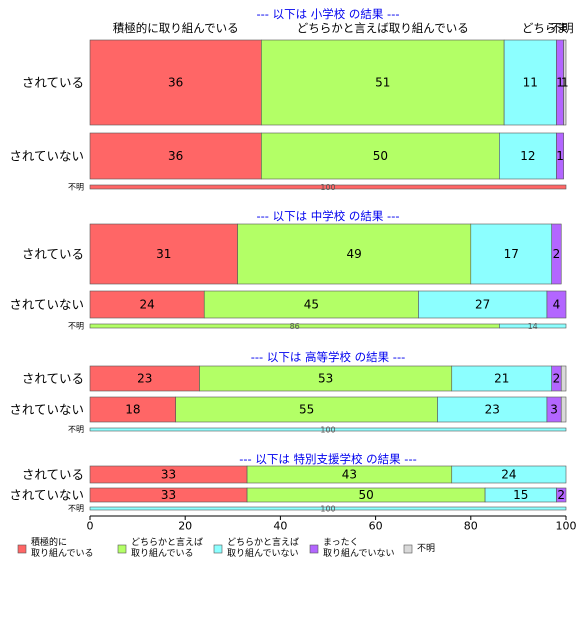 The image size is (580, 636). Describe the element at coordinates (176, 28) in the screenshot. I see `top-category-label: 積極的に取り組んでいる` at that location.